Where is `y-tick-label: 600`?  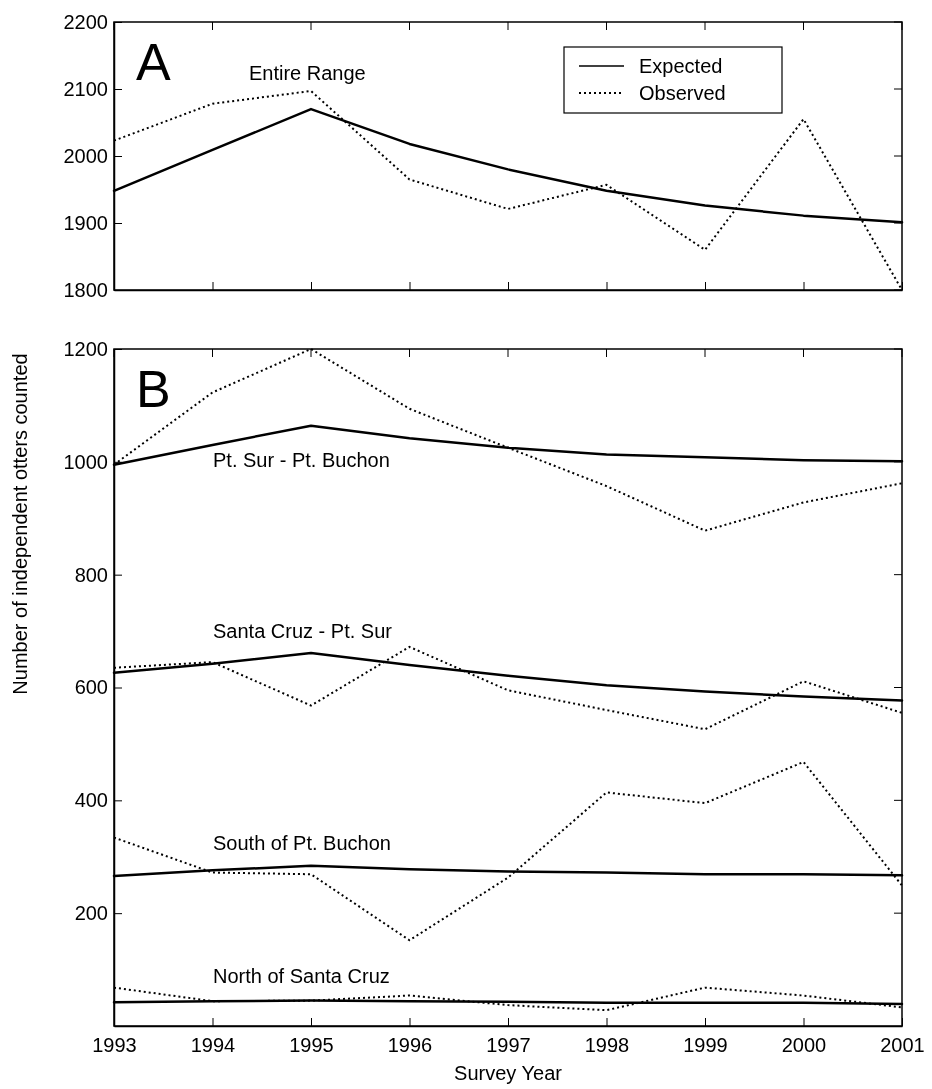 y-tick-label: 600 is located at coordinates (91, 687).